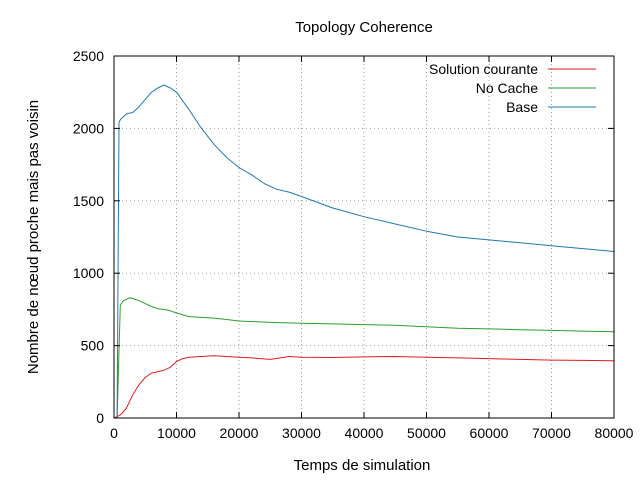 Image resolution: width=640 pixels, height=480 pixels. What do you see at coordinates (483, 69) in the screenshot?
I see `legend-label: Solution courante` at bounding box center [483, 69].